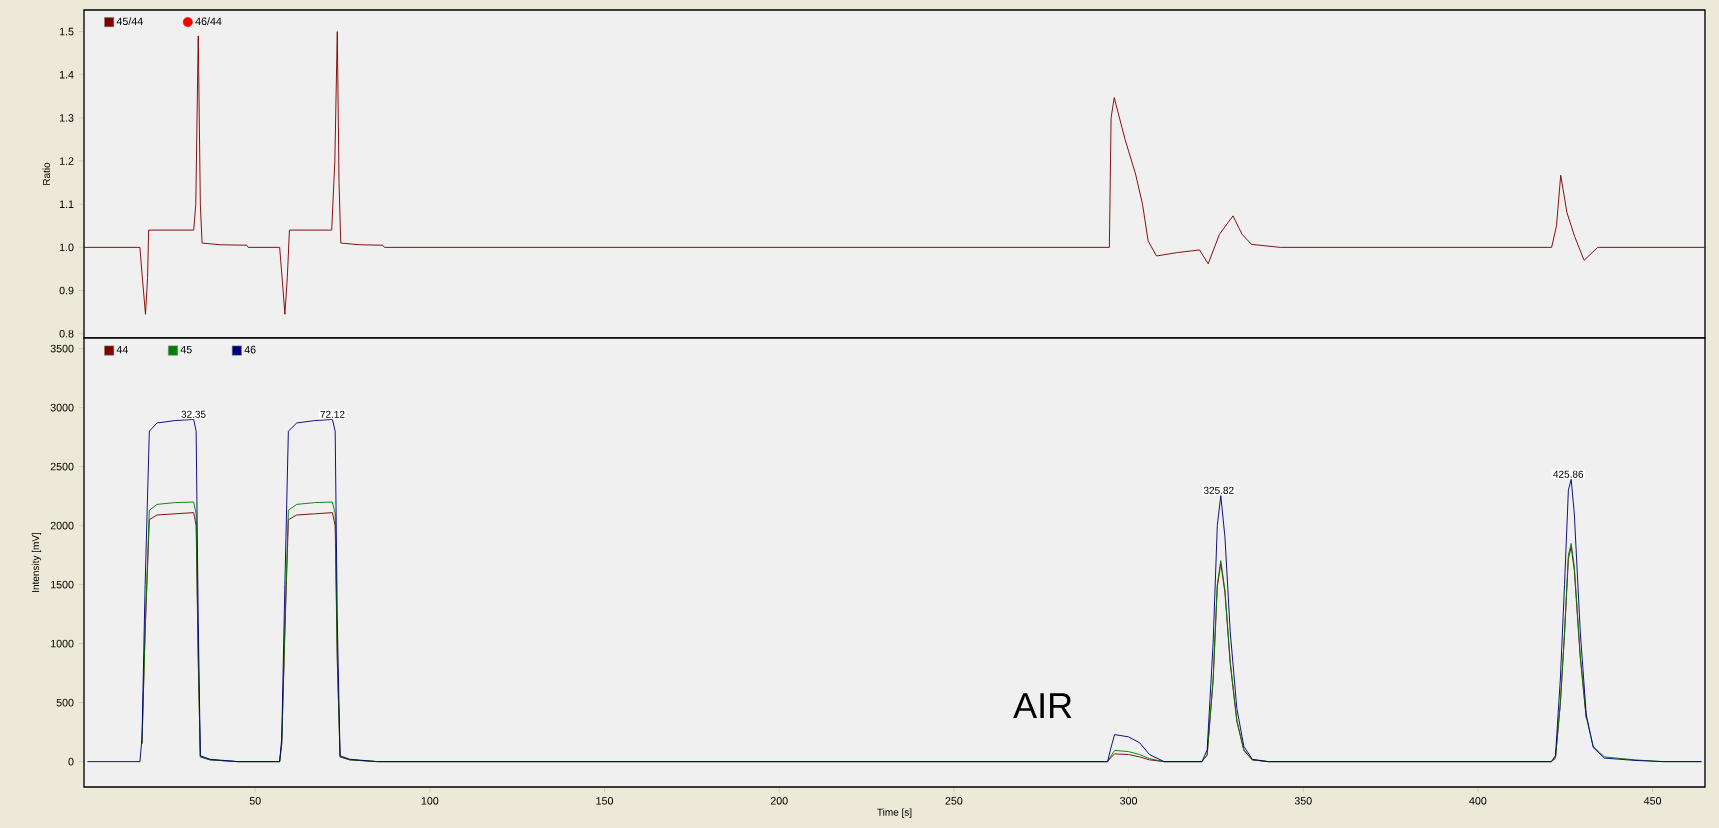 The width and height of the screenshot is (1719, 828). What do you see at coordinates (66, 75) in the screenshot?
I see `y-tick-label: 1.4` at bounding box center [66, 75].